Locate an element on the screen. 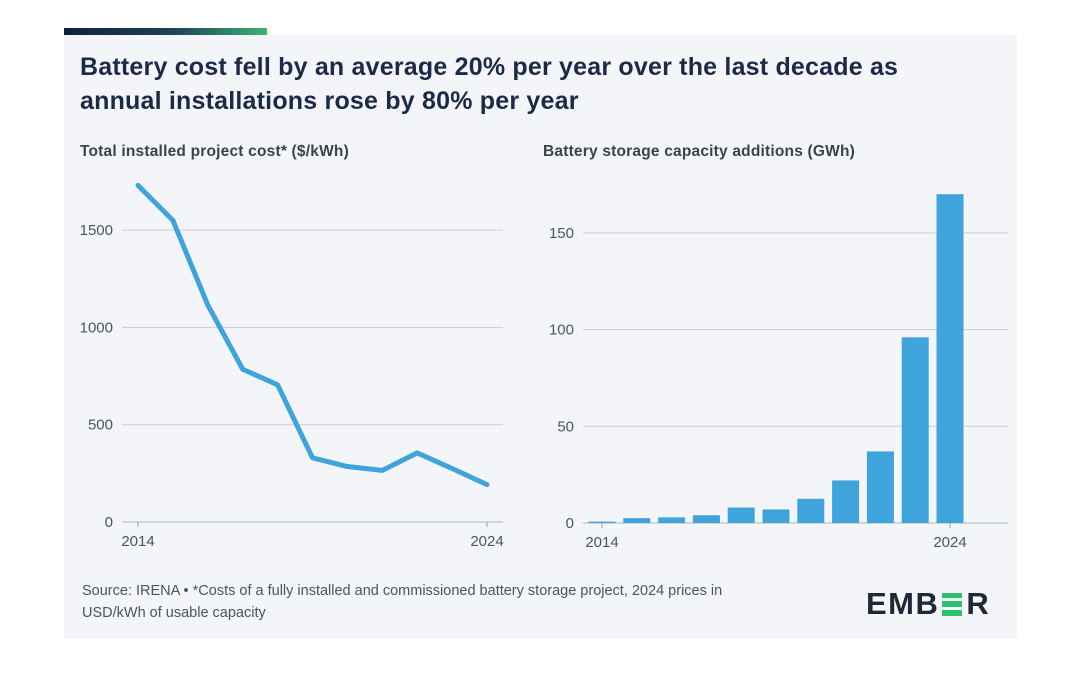  line-chart-subtitle: Total installed project cost* ($/kWh) is located at coordinates (214, 151).